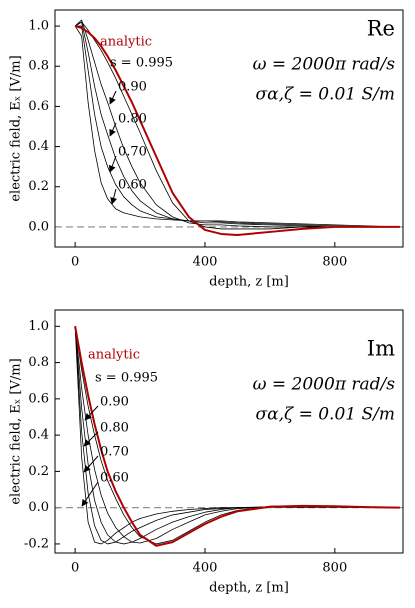 Image resolution: width=415 pixels, height=608 pixels. What do you see at coordinates (36, 543) in the screenshot?
I see `y-tick-label: -0.2` at bounding box center [36, 543].